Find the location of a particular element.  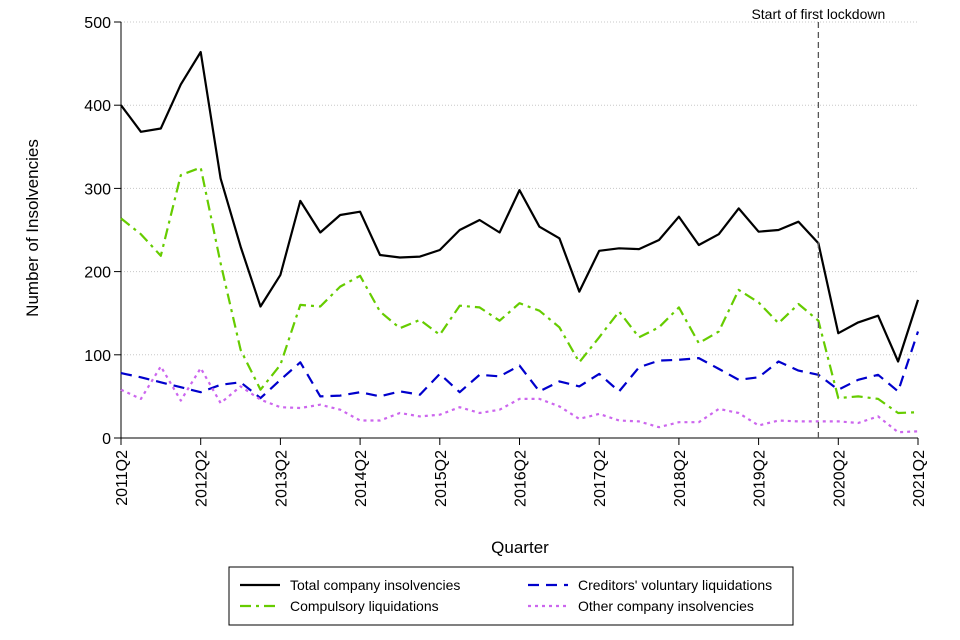

legend-label: Total company insolvencies is located at coordinates (375, 585).